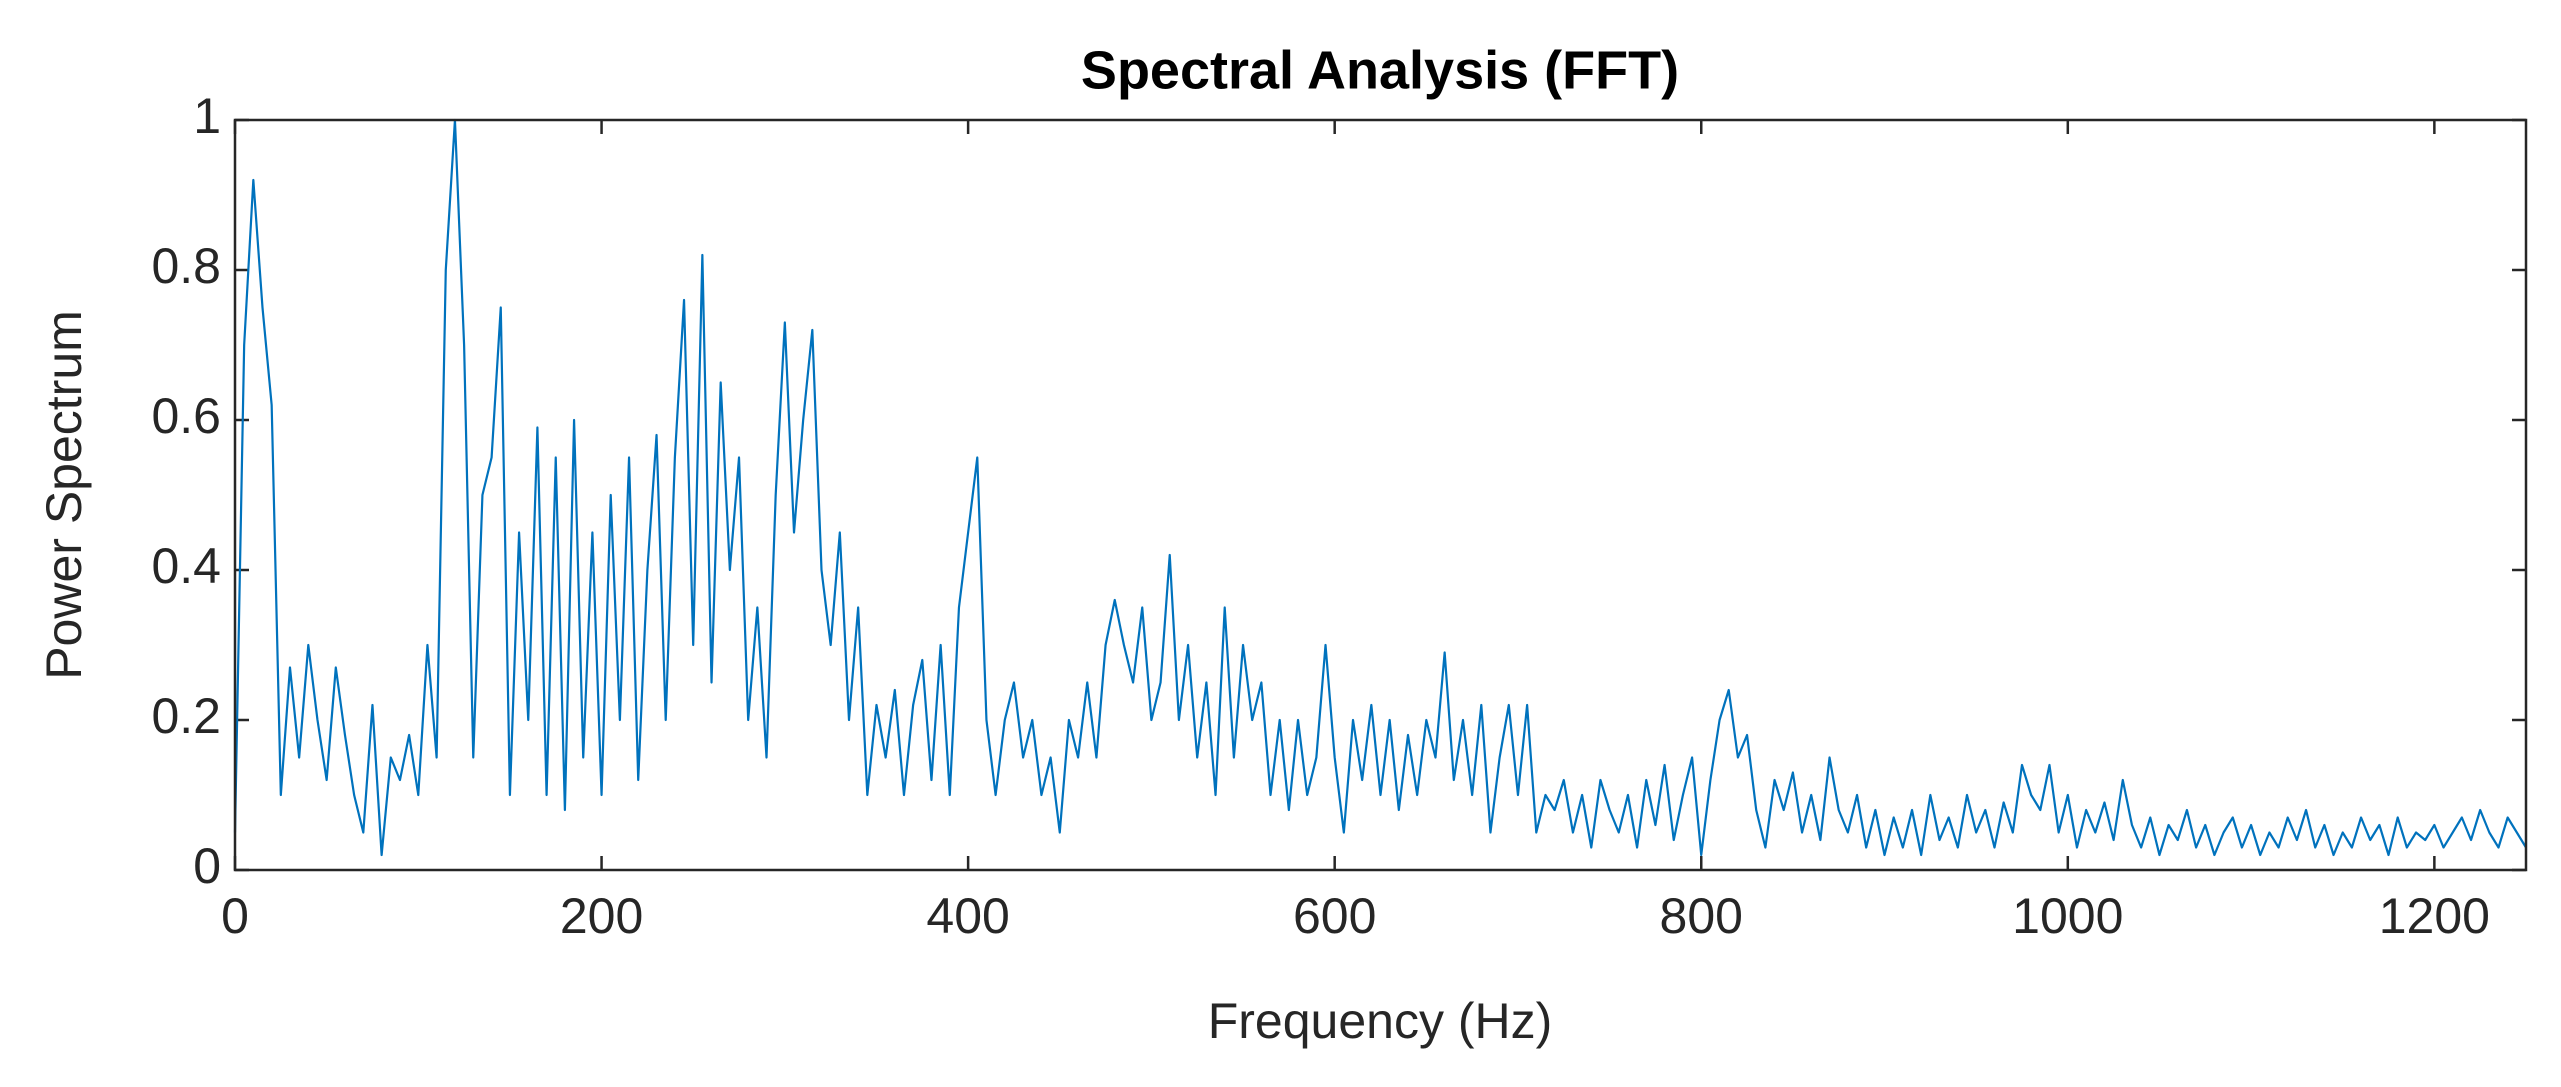 This screenshot has width=2561, height=1087. I want to click on x-tick-label: 0, so click(235, 916).